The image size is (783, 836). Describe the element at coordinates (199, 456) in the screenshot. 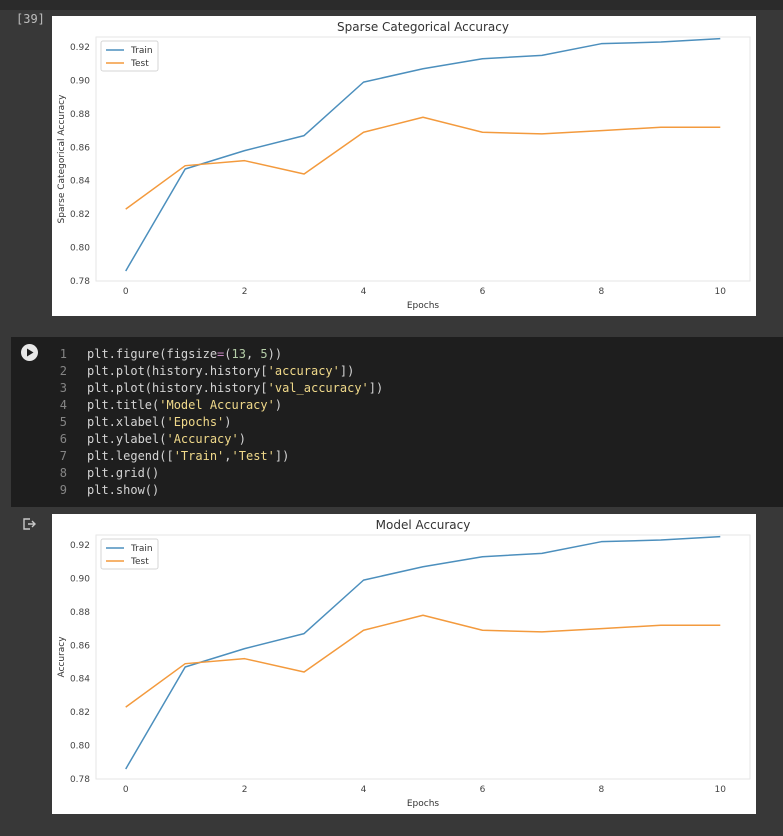

I see `code-token: 'Train'` at that location.